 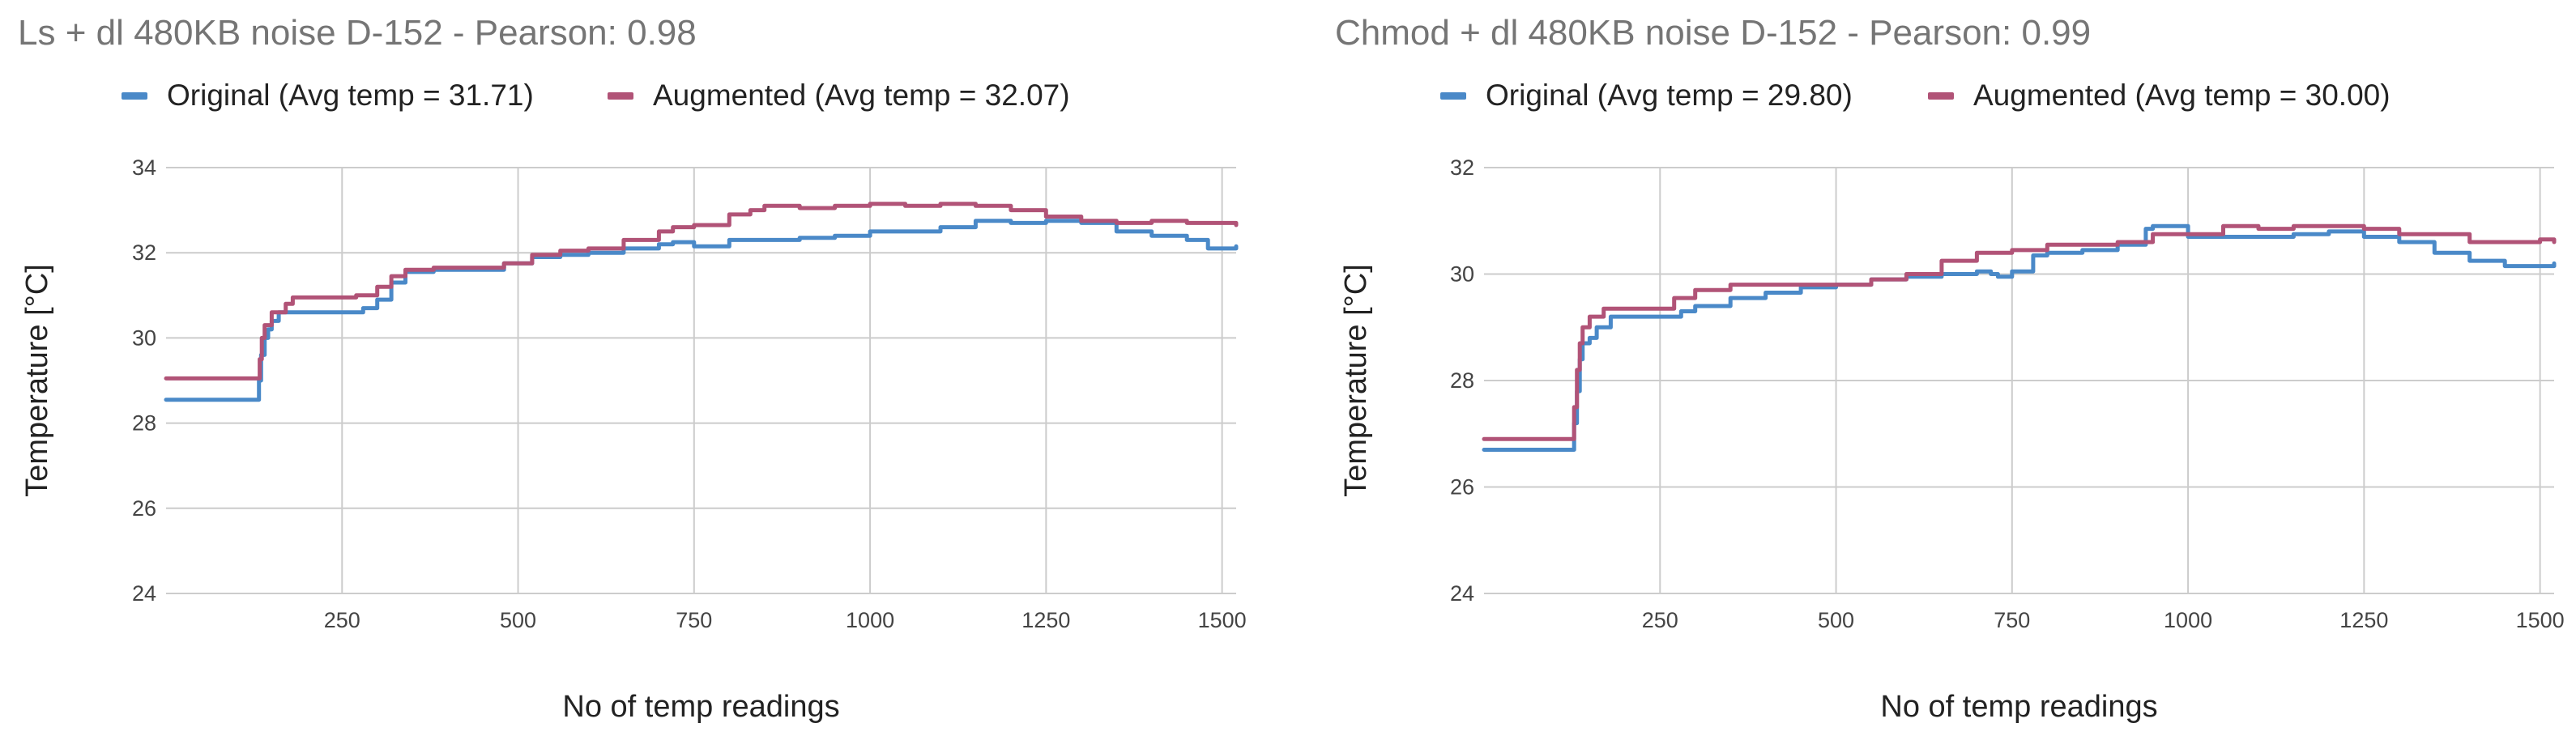 What do you see at coordinates (862, 95) in the screenshot?
I see `legend-label: Augmented (Avg temp = 32.07)` at bounding box center [862, 95].